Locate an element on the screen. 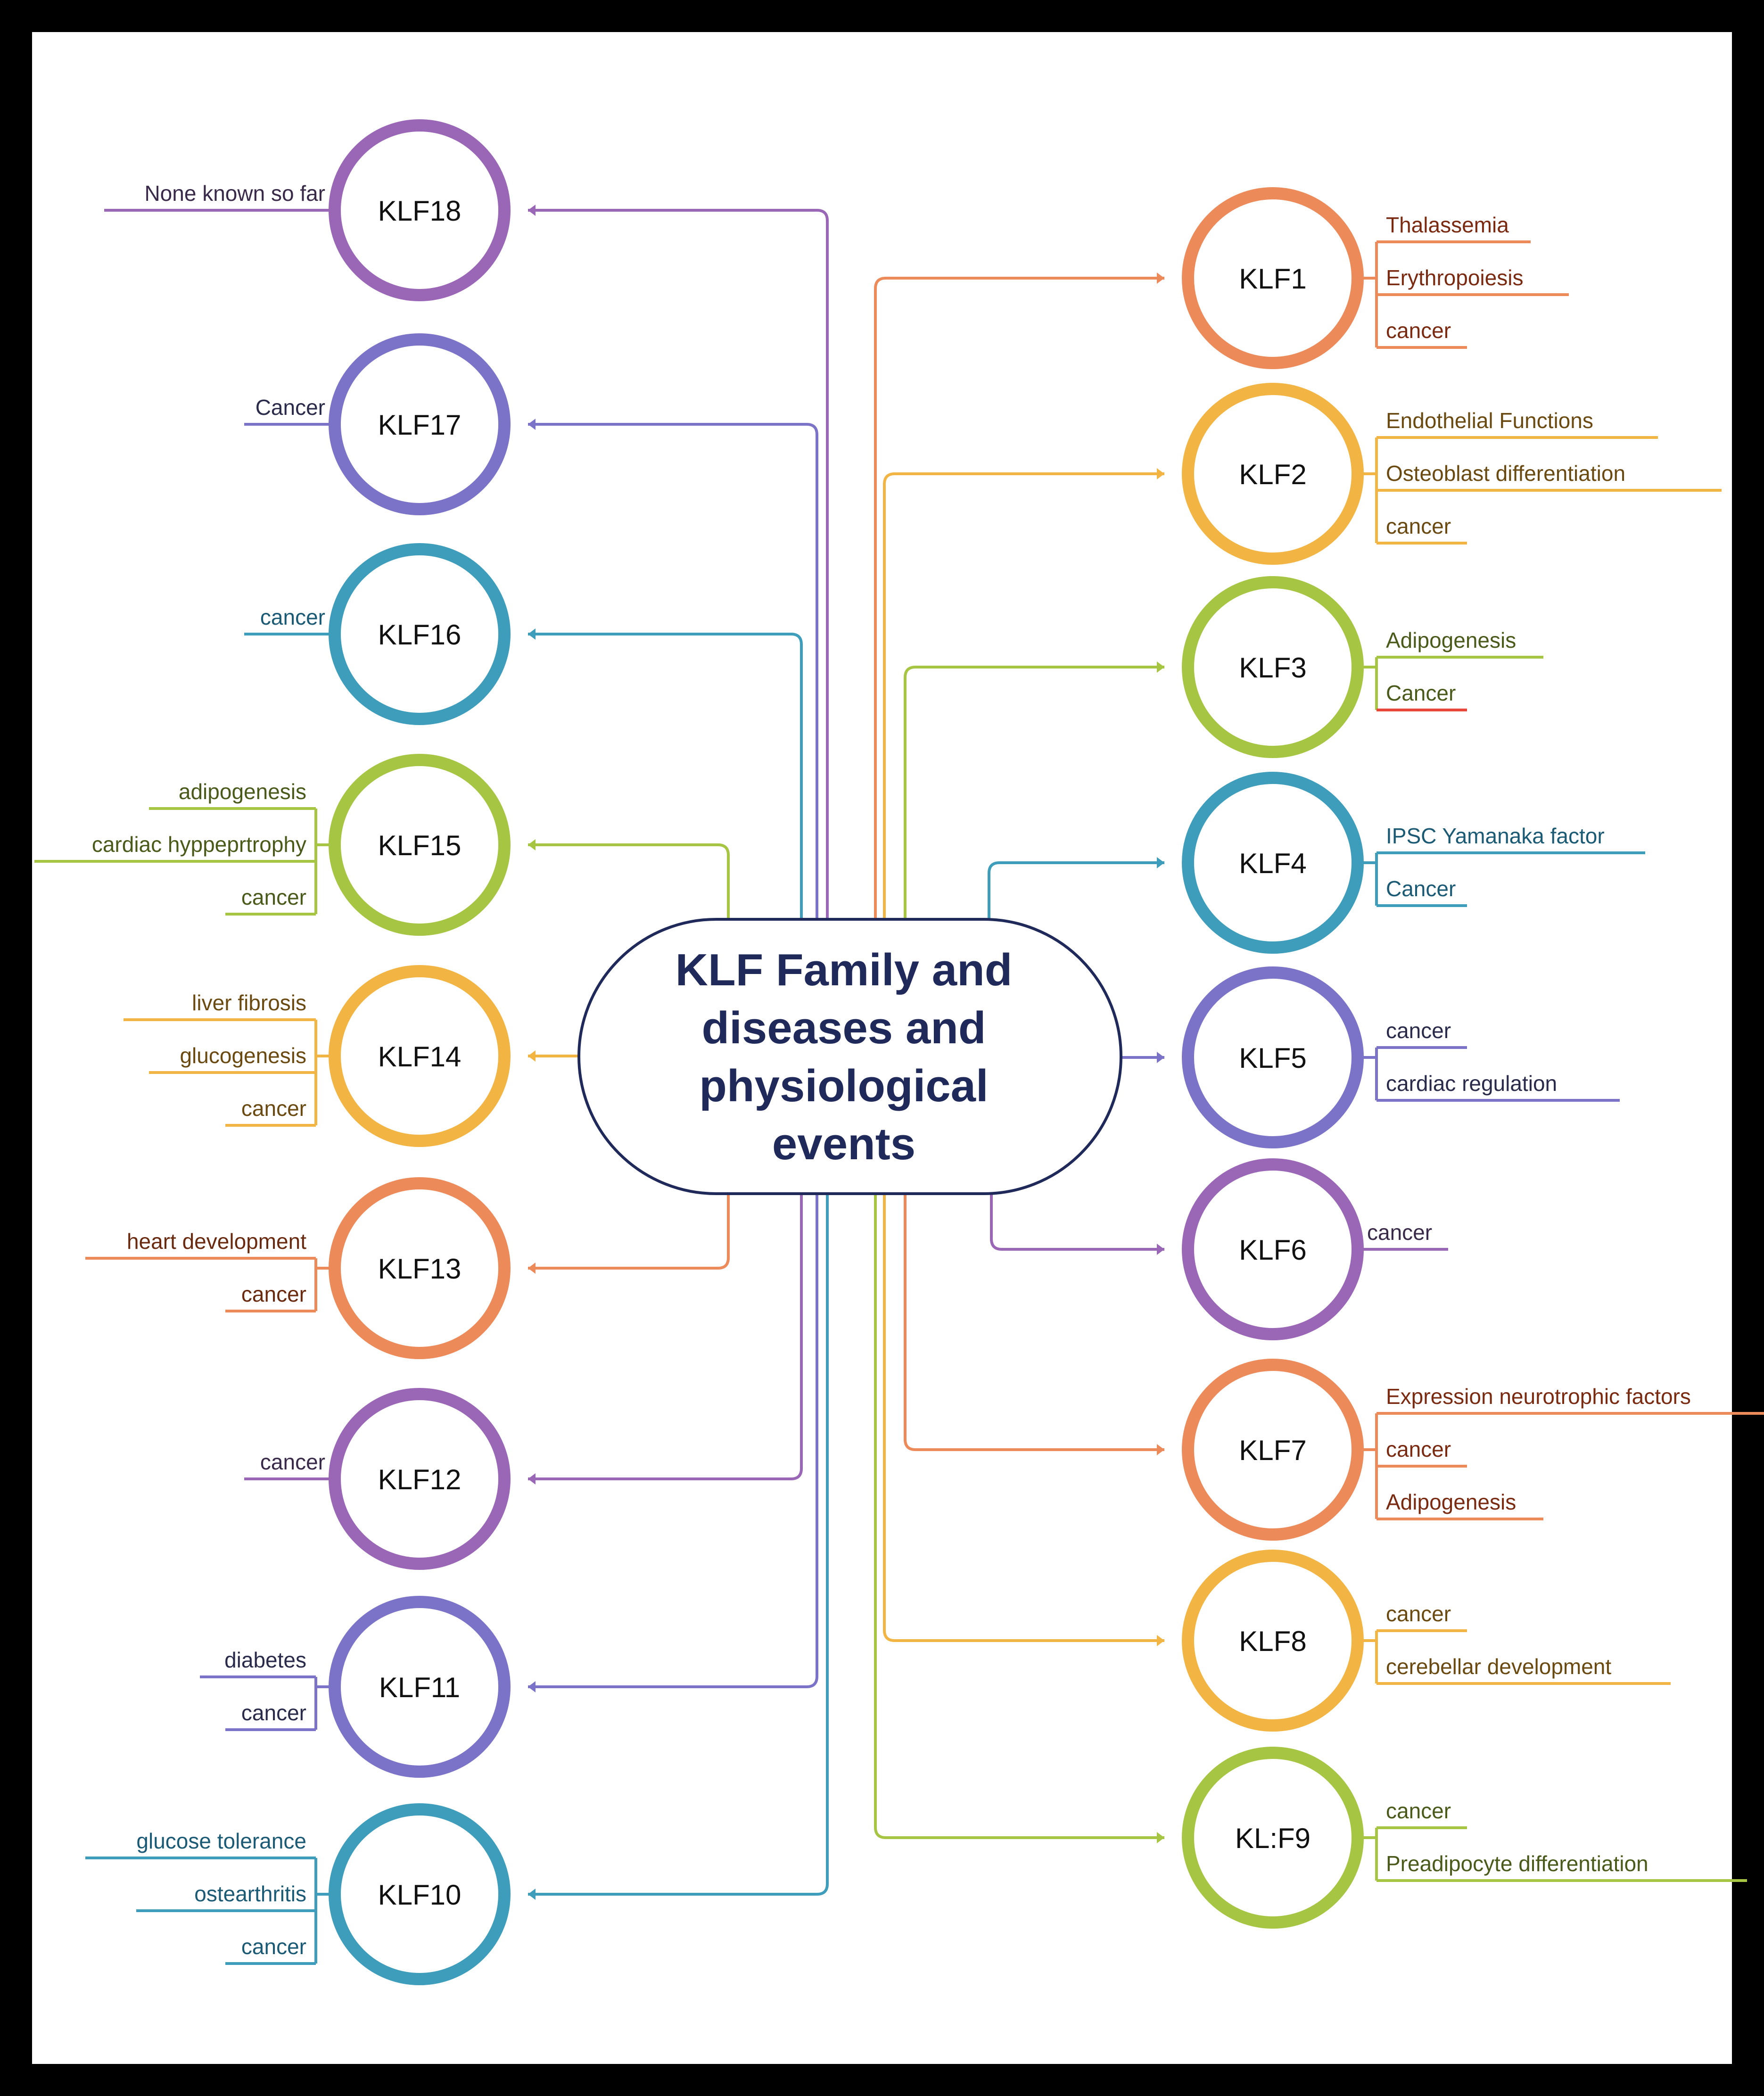 The height and width of the screenshot is (2096, 1764). connector-klf13 is located at coordinates (629, 1232).